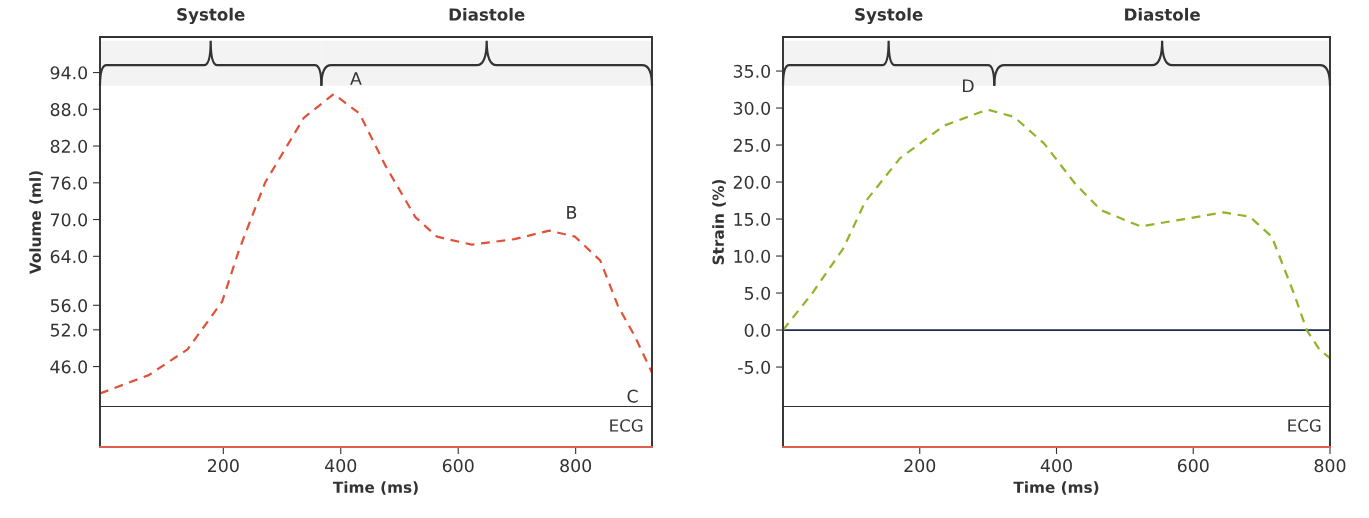 The height and width of the screenshot is (518, 1369). I want to click on y-tick-label: 25.0, so click(752, 145).